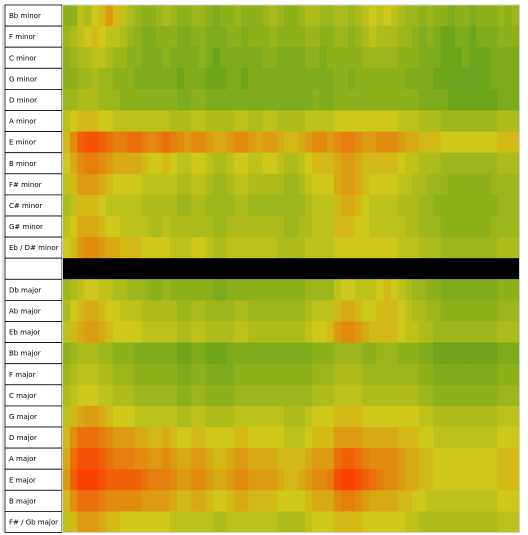 The image size is (528, 535). I want to click on row-label: G major, so click(23, 417).